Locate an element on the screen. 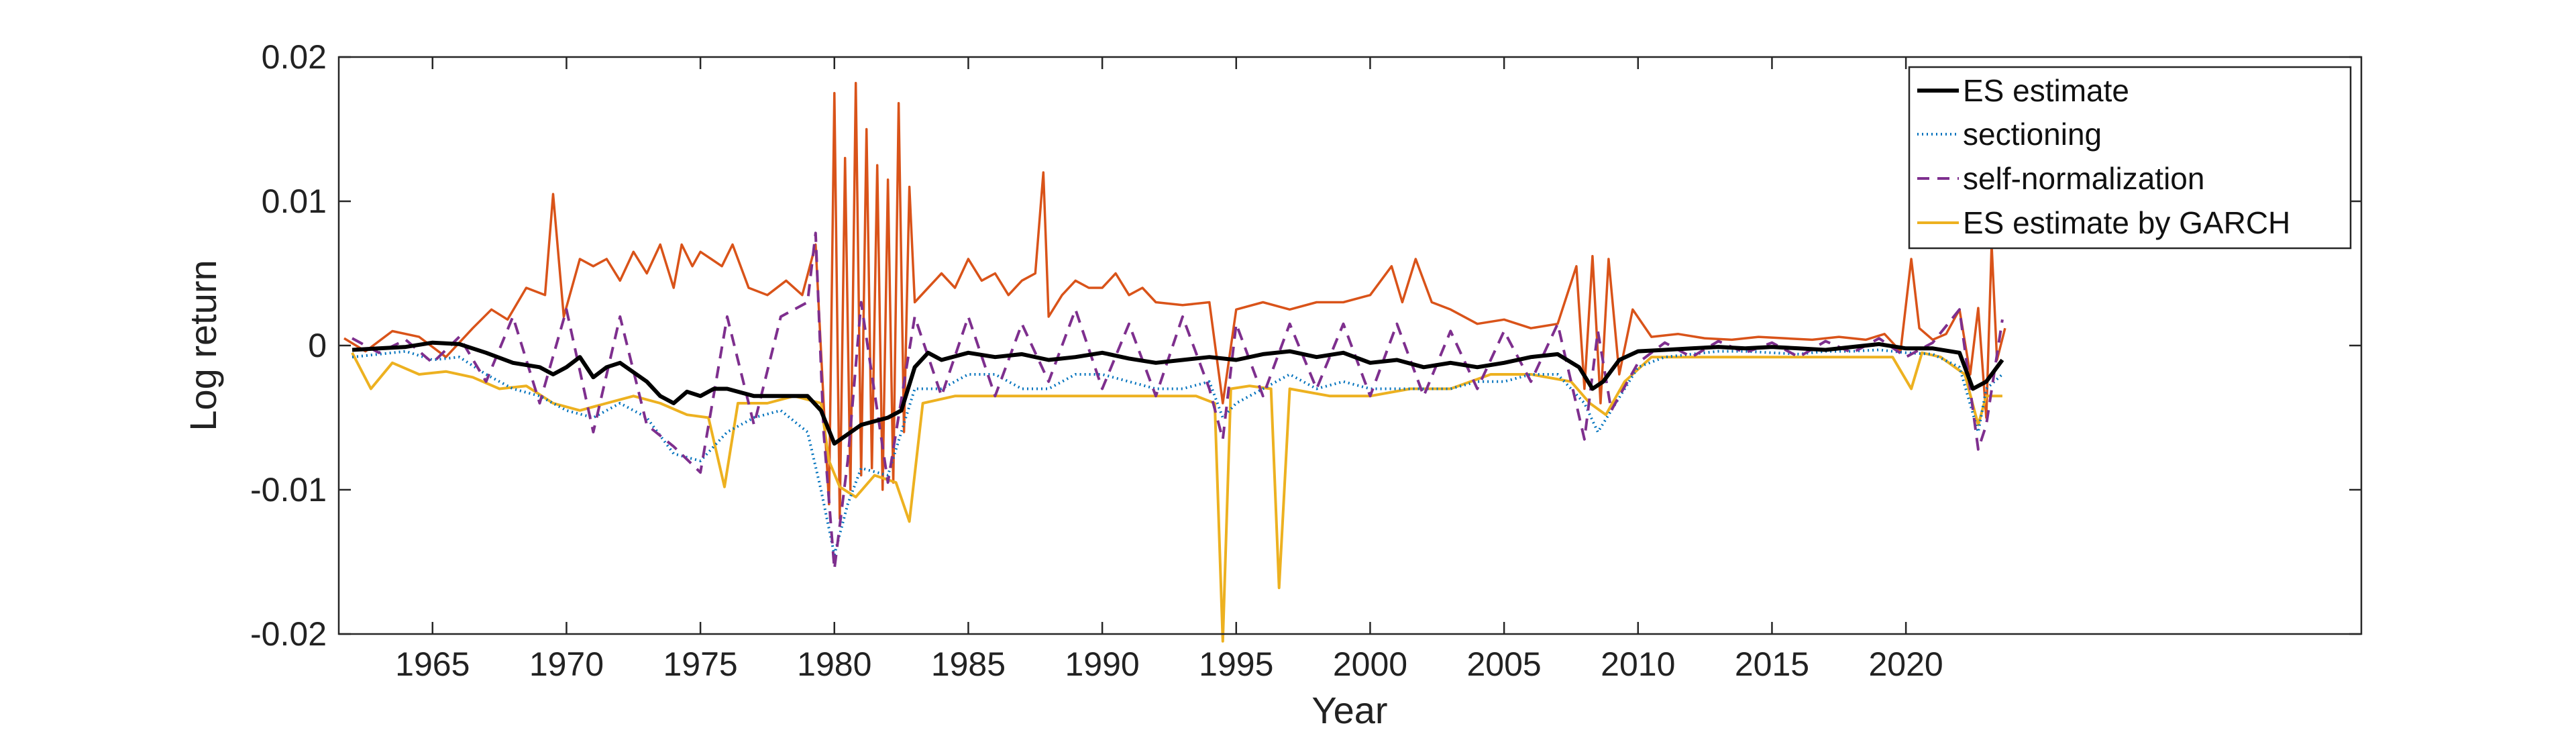 This screenshot has width=2576, height=738. legend-box is located at coordinates (2130, 158).